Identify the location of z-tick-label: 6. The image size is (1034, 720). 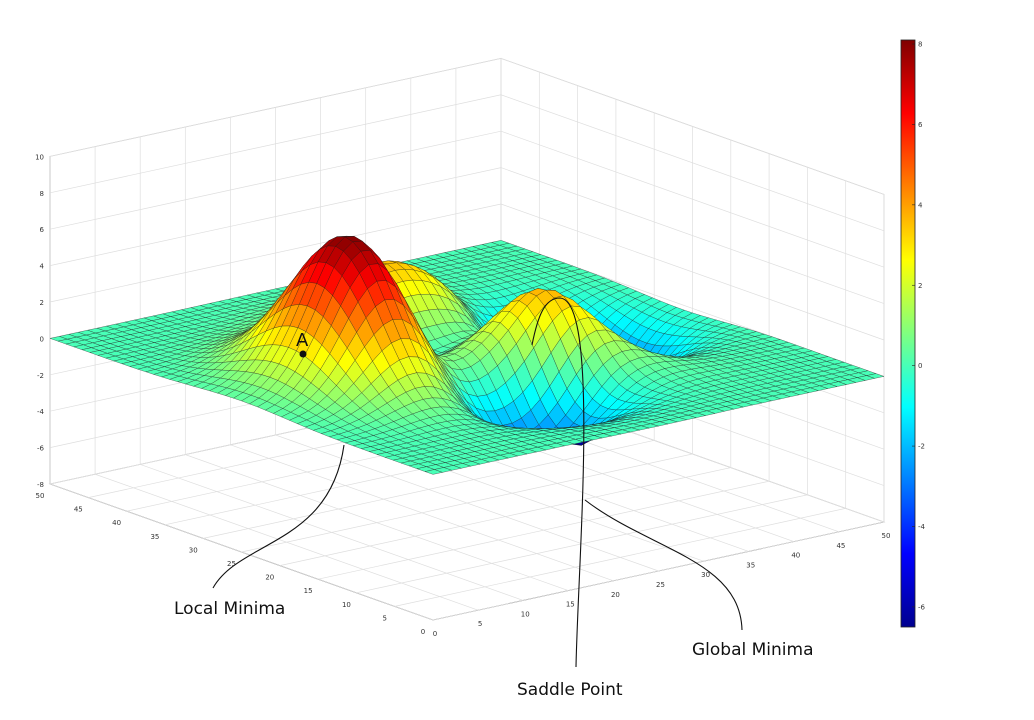
(42, 230).